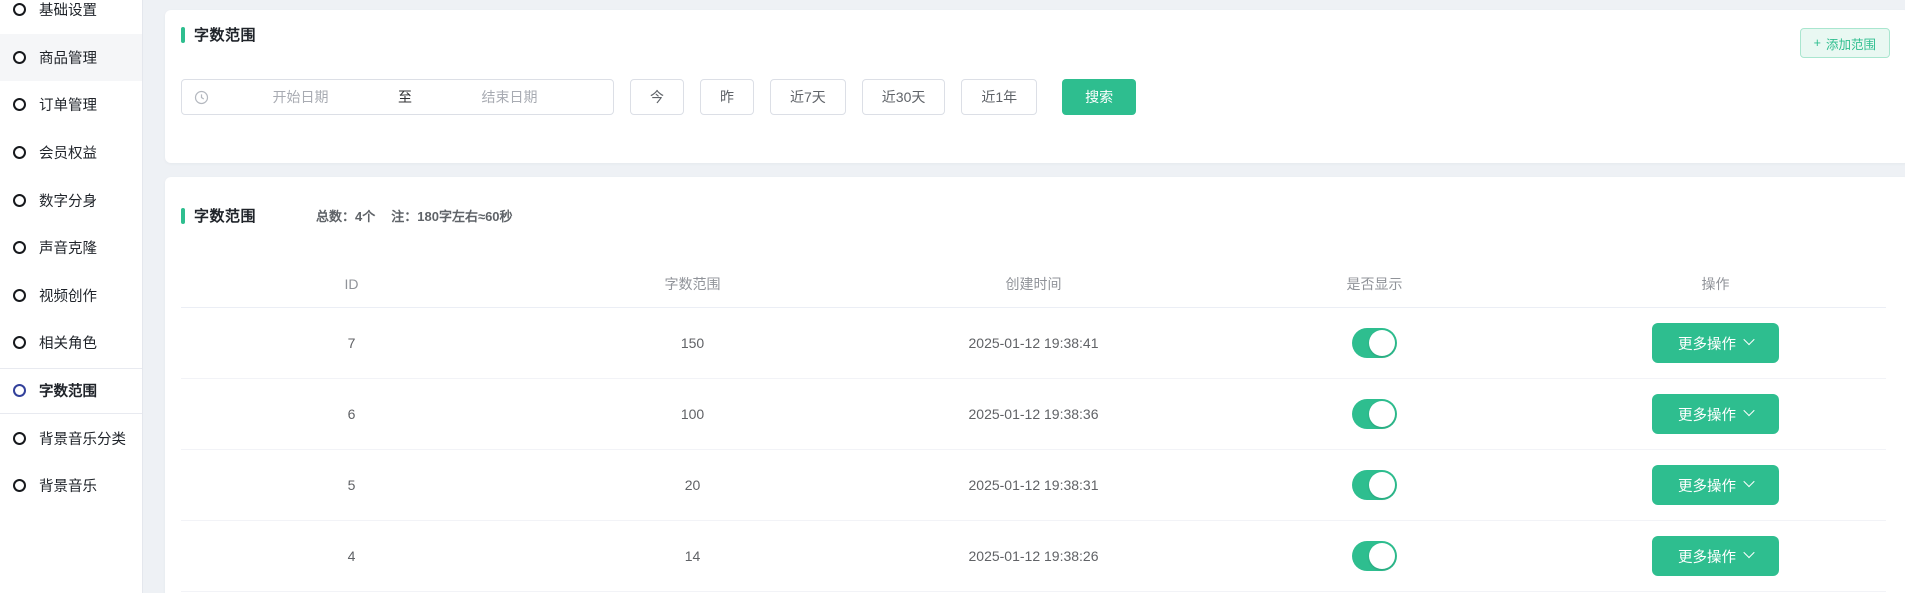  I want to click on quick-range-button: 近1年, so click(999, 97).